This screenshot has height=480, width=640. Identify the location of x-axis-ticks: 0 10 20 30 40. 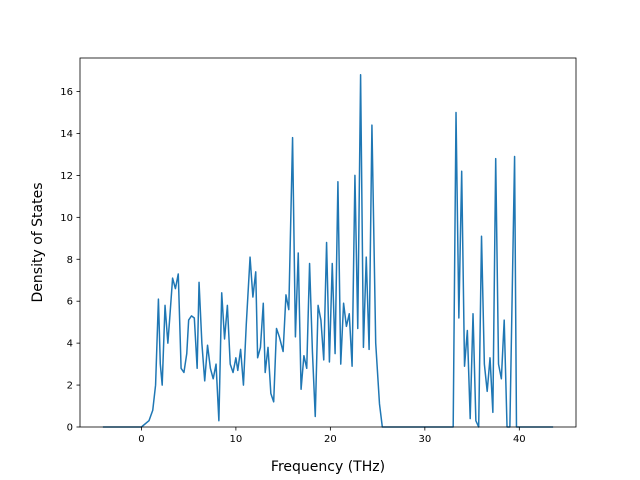
(332, 436).